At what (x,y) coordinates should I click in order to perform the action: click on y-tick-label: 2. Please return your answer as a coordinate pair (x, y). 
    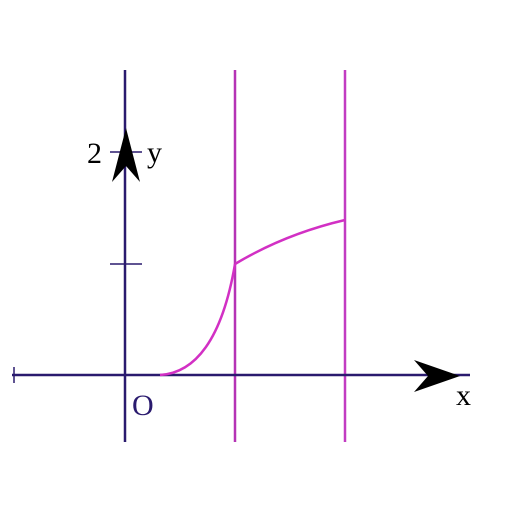
    Looking at the image, I should click on (94, 153).